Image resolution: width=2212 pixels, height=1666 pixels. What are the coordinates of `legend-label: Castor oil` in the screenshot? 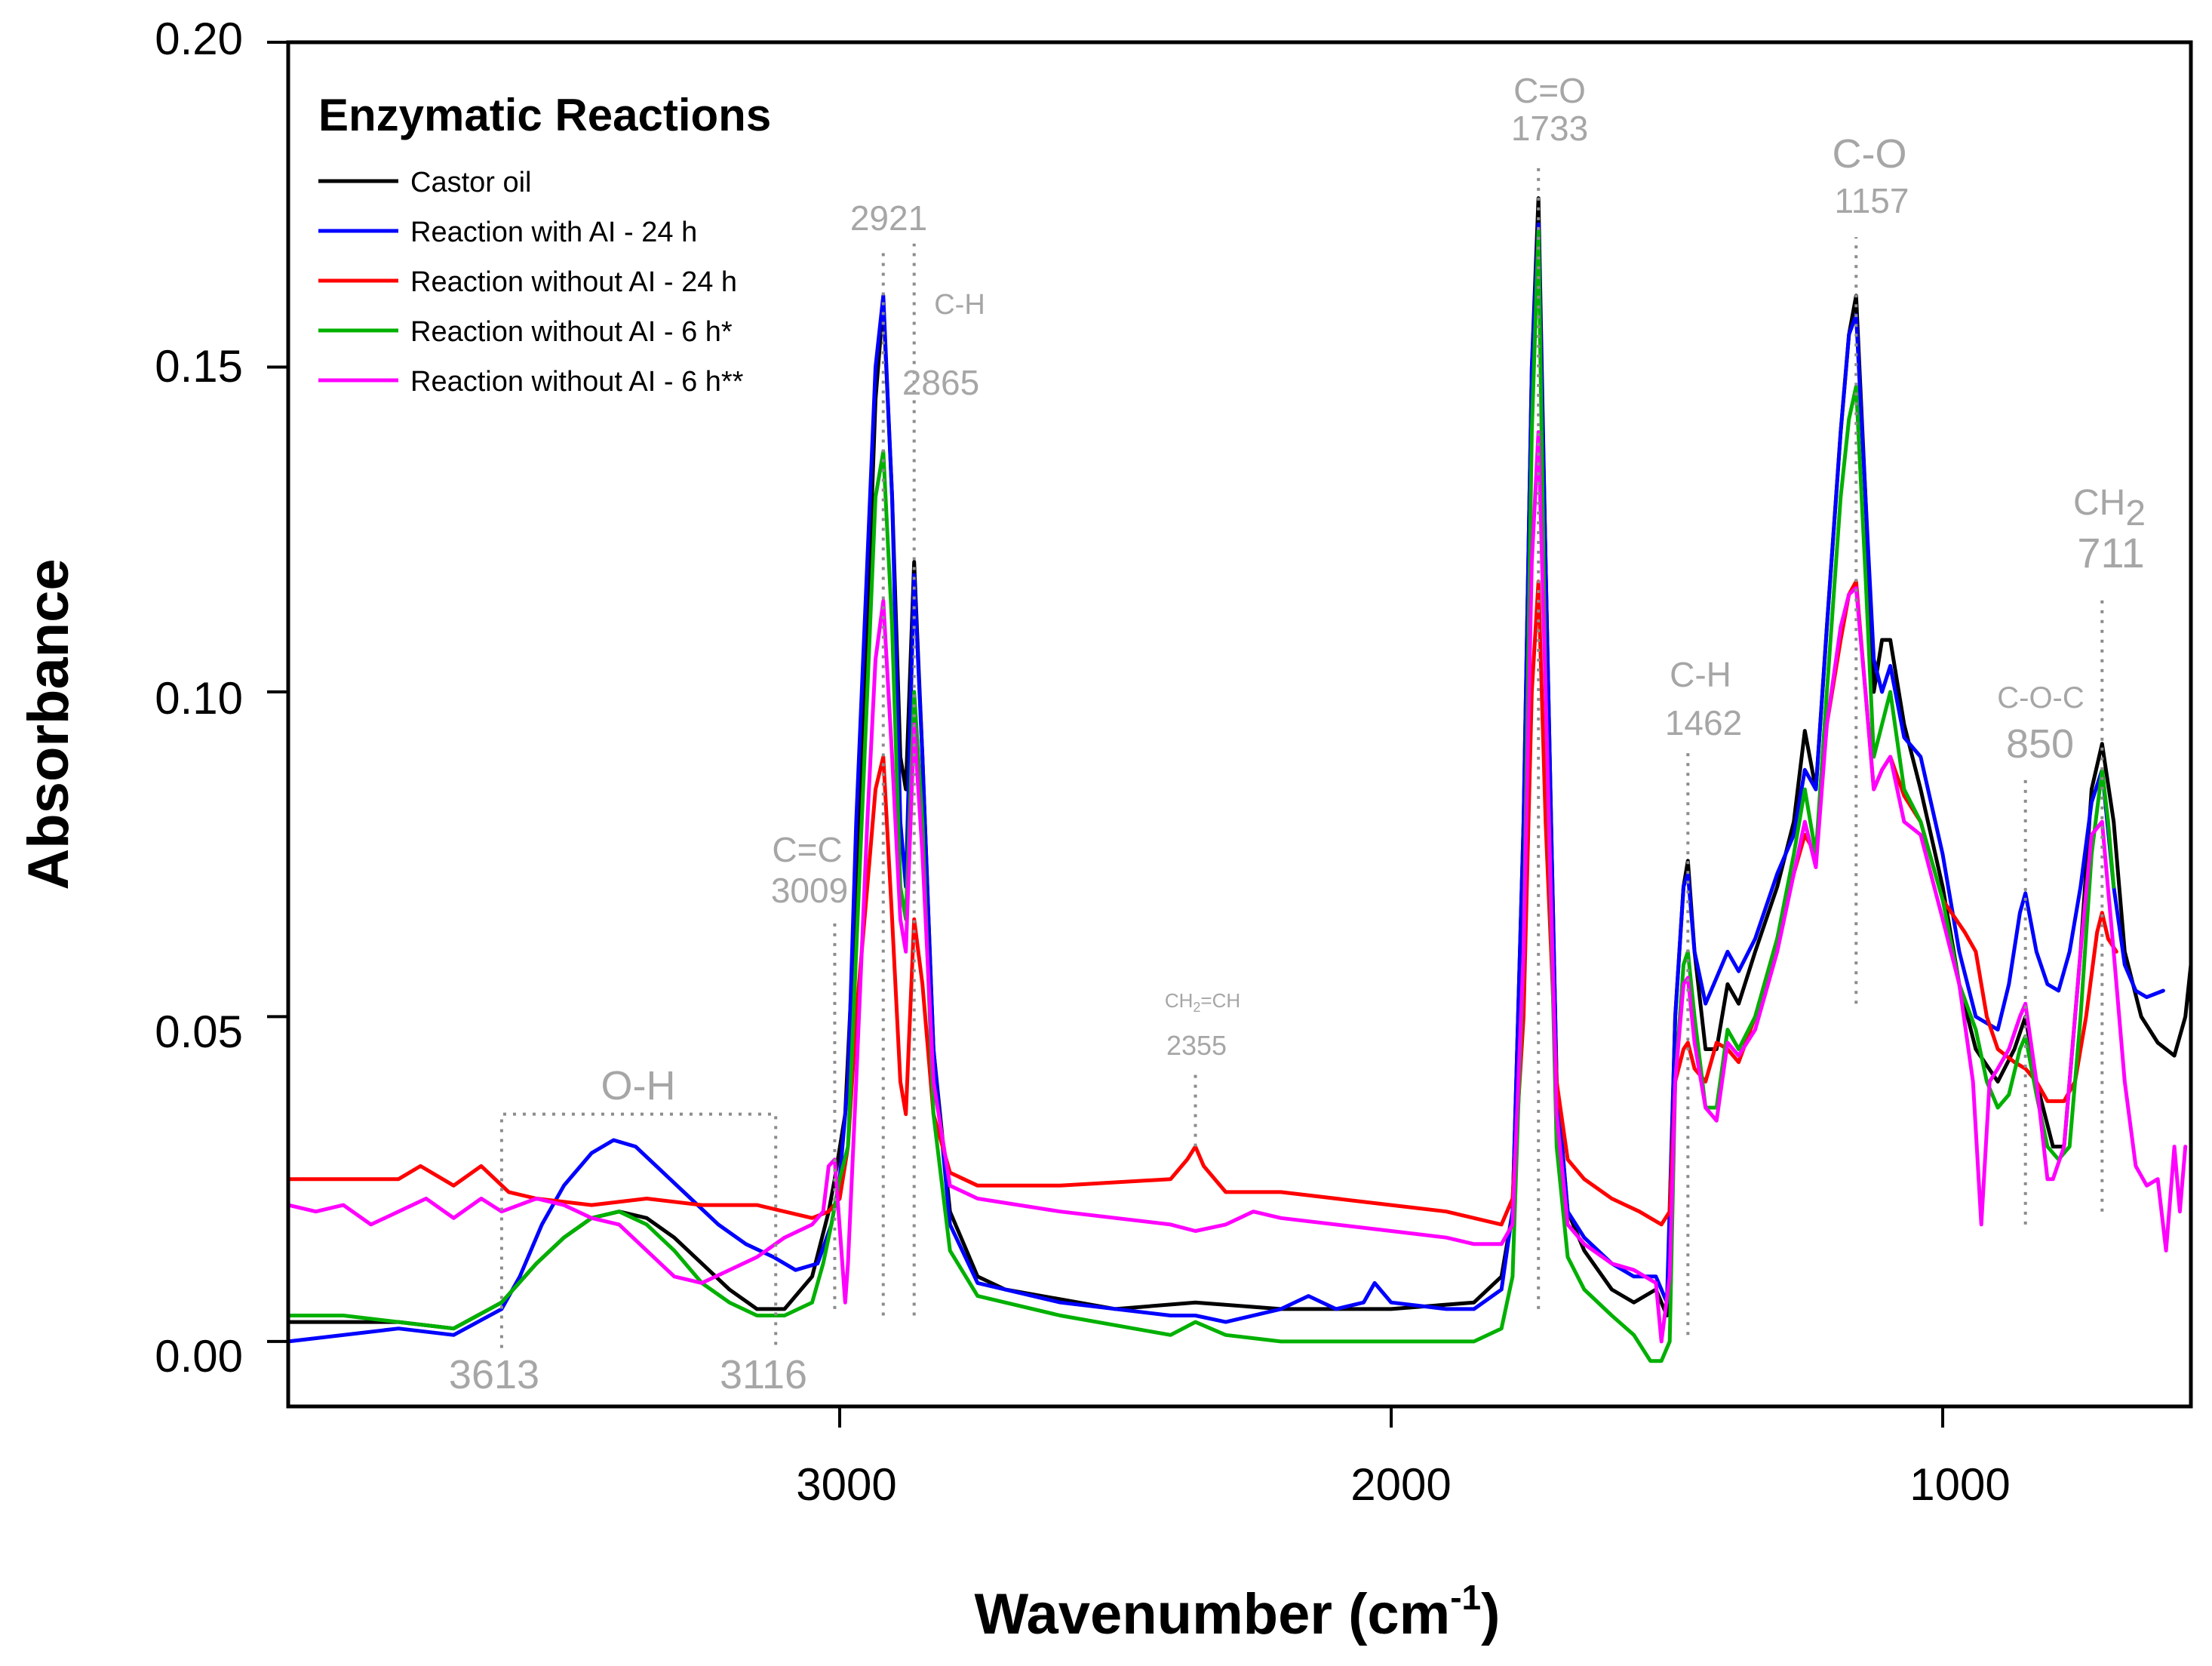 It's located at (471, 182).